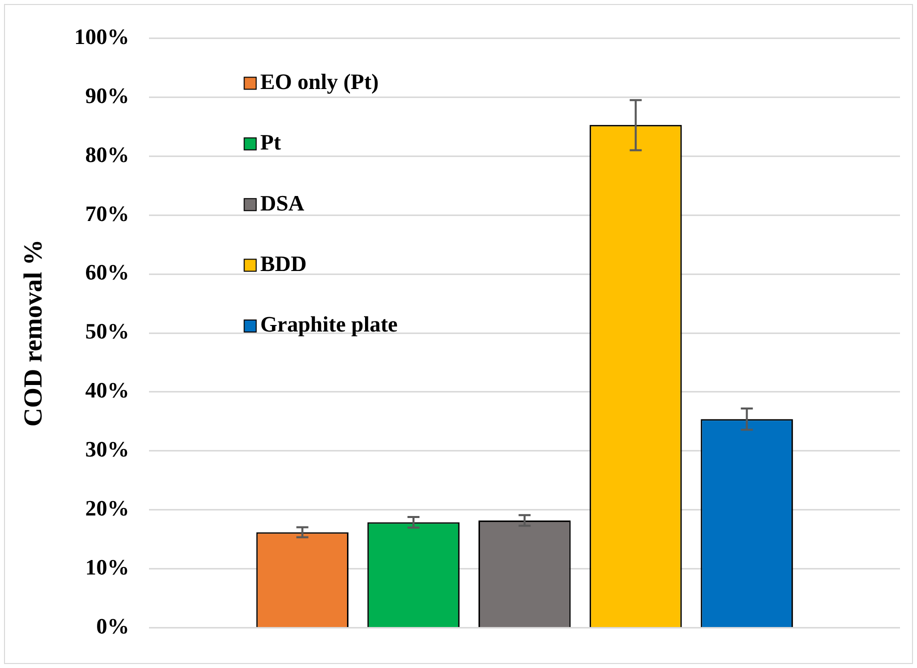 The height and width of the screenshot is (668, 917). I want to click on y-tick-label: 20%, so click(107, 508).